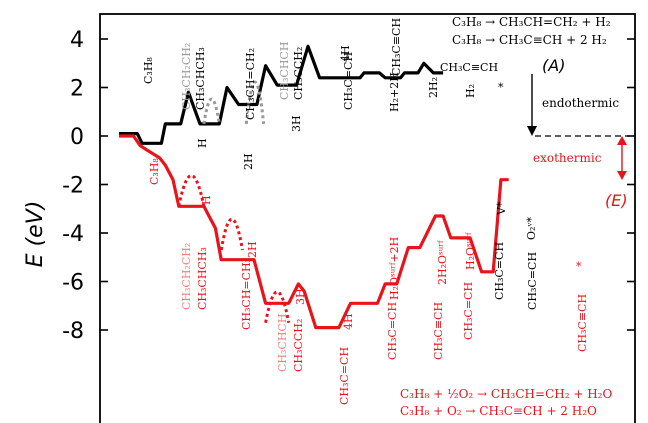 The height and width of the screenshot is (423, 648). Describe the element at coordinates (200, 78) in the screenshot. I see `label-a-species-1: CH₃CHCH₃` at that location.